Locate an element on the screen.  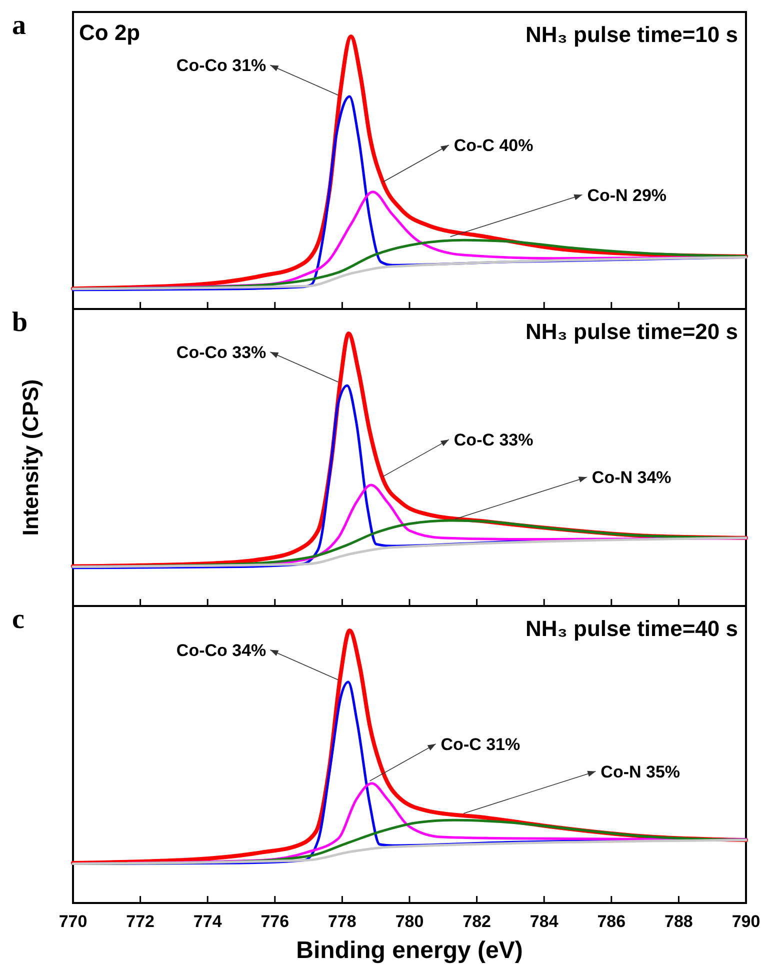
annotation: Co-Co 33% is located at coordinates (221, 352).